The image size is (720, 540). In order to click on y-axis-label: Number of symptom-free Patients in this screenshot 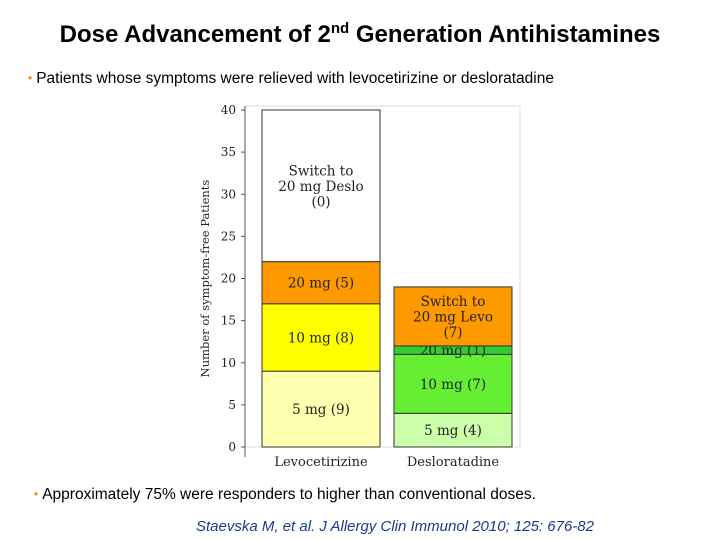, I will do `click(205, 279)`.